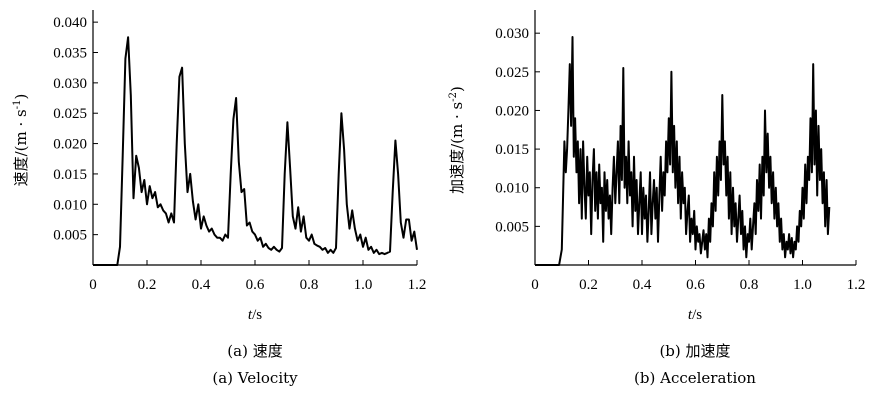 This screenshot has height=394, width=872. I want to click on y-axis-title: 速度/(m · s-1), so click(21, 140).